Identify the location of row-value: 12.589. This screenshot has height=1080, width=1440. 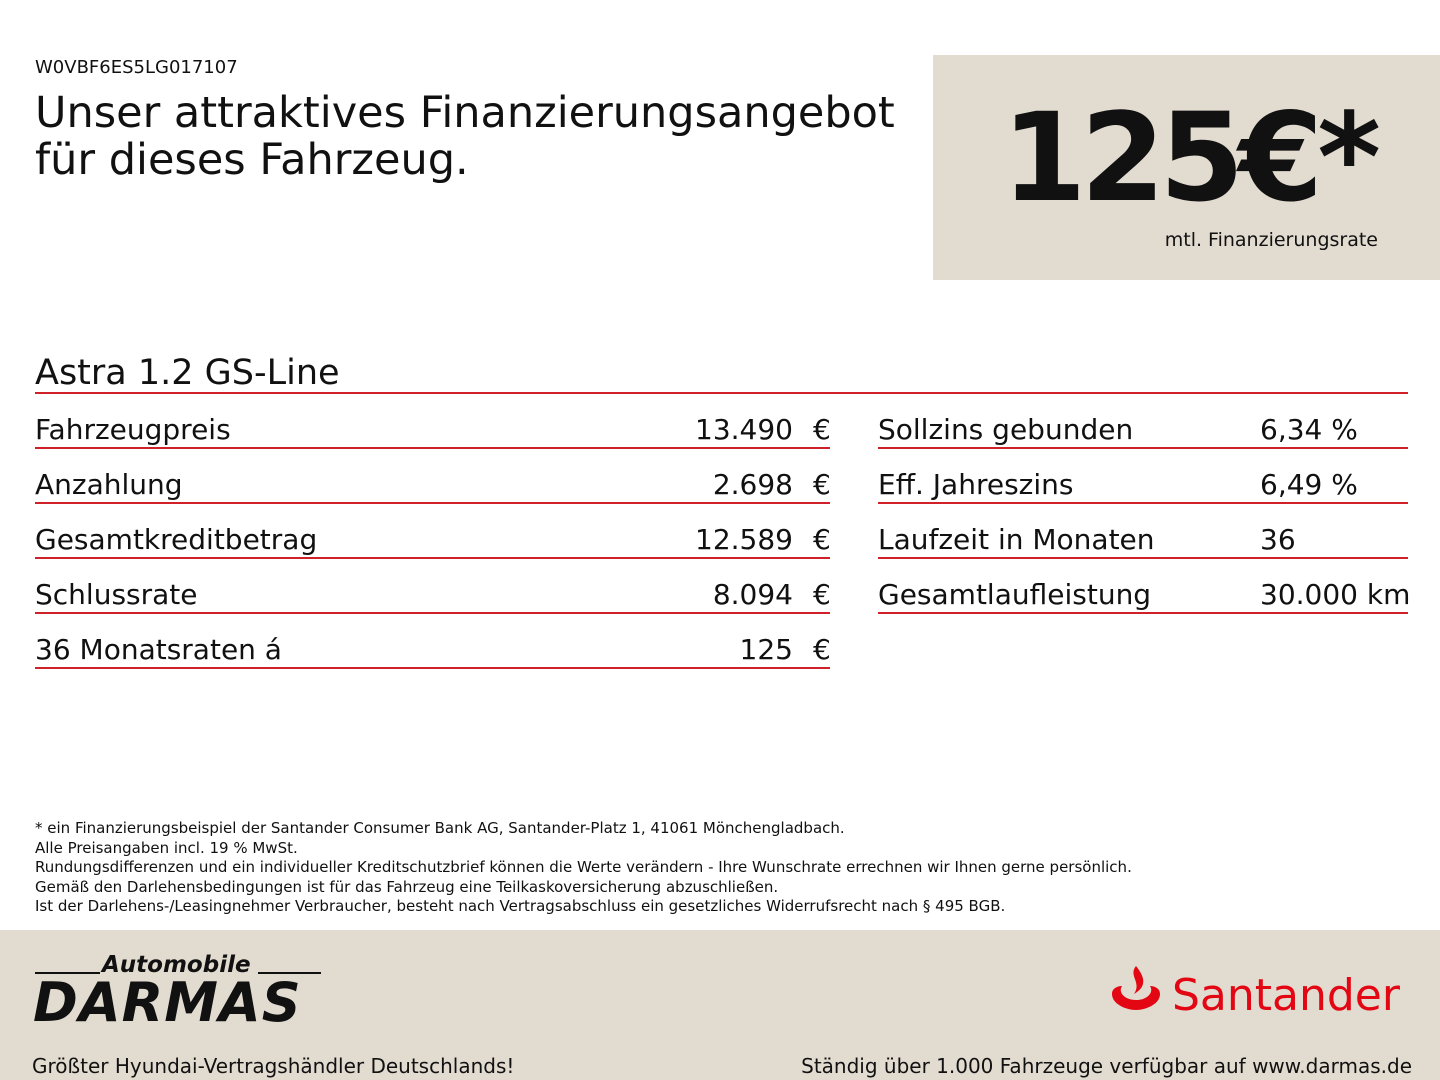
(744, 539).